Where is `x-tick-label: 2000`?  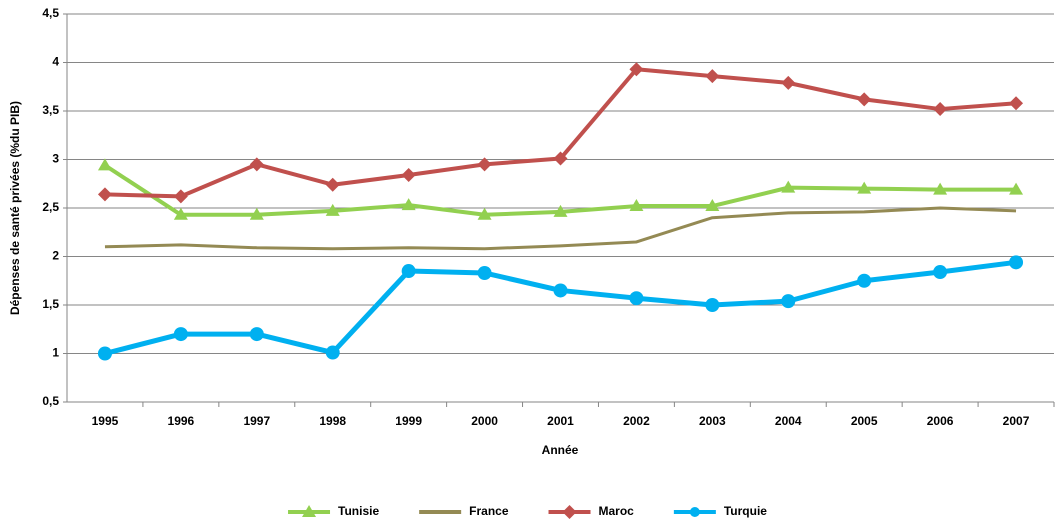 x-tick-label: 2000 is located at coordinates (484, 421).